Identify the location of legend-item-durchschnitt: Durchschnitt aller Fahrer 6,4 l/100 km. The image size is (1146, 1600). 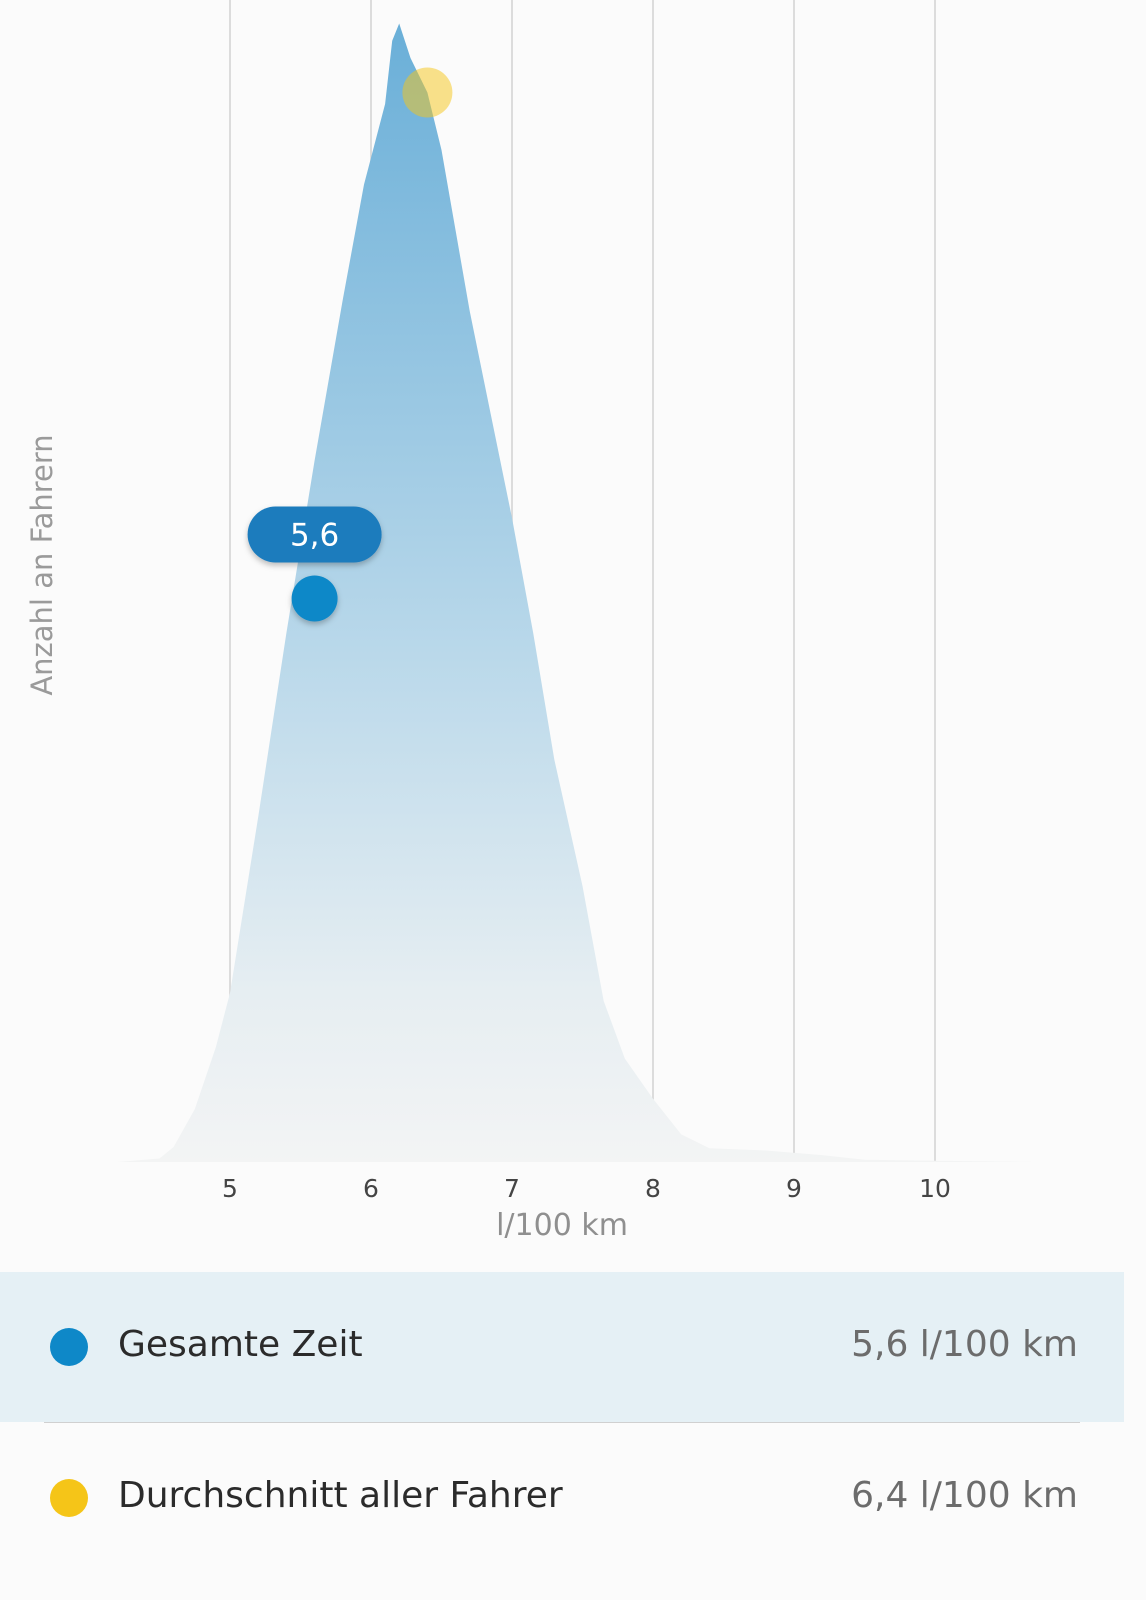
(562, 1498).